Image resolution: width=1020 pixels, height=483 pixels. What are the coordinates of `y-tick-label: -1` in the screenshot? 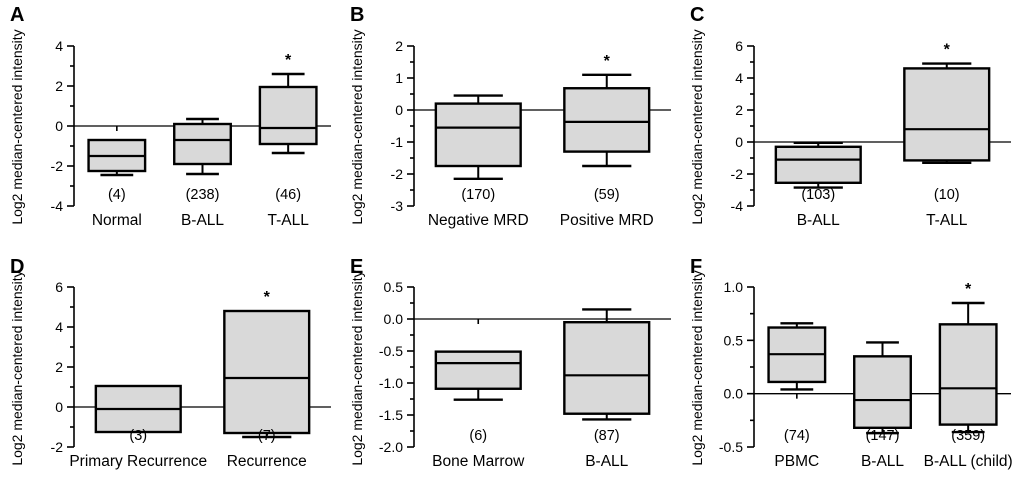 It's located at (397, 142).